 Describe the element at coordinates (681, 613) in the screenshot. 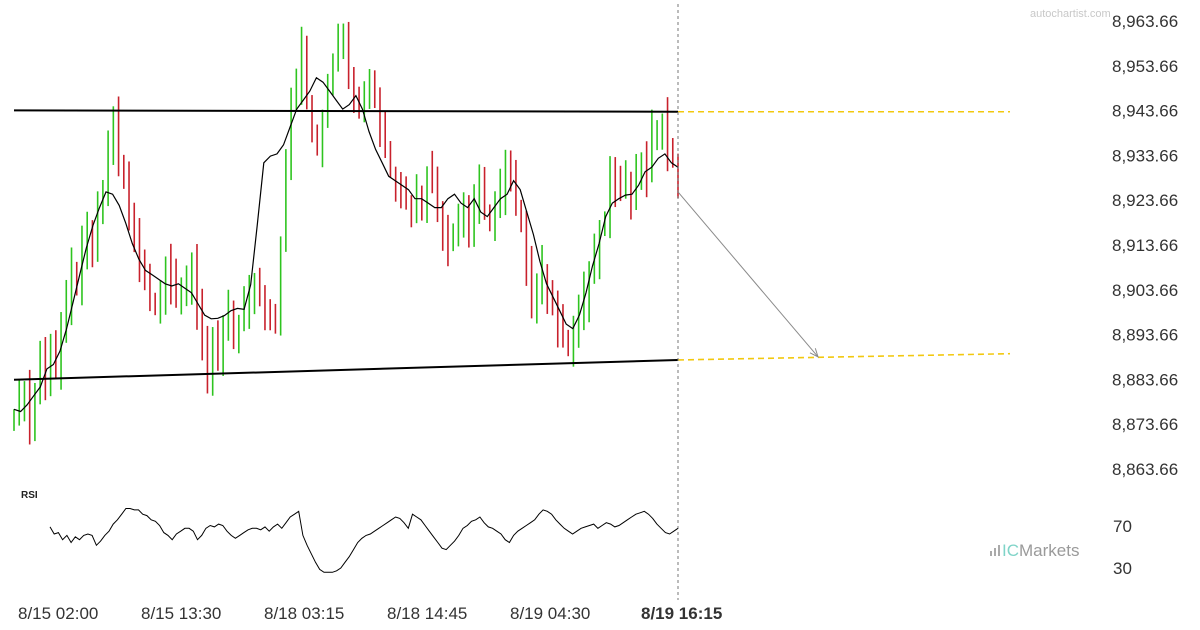

I see `time-tick-label: 8/19 16:15` at that location.